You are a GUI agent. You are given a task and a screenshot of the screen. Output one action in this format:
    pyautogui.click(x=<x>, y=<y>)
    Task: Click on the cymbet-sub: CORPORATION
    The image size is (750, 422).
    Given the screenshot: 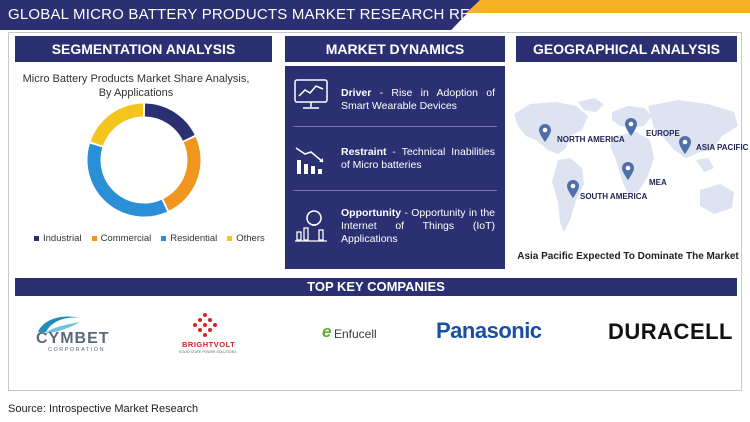 What is the action you would take?
    pyautogui.click(x=77, y=350)
    